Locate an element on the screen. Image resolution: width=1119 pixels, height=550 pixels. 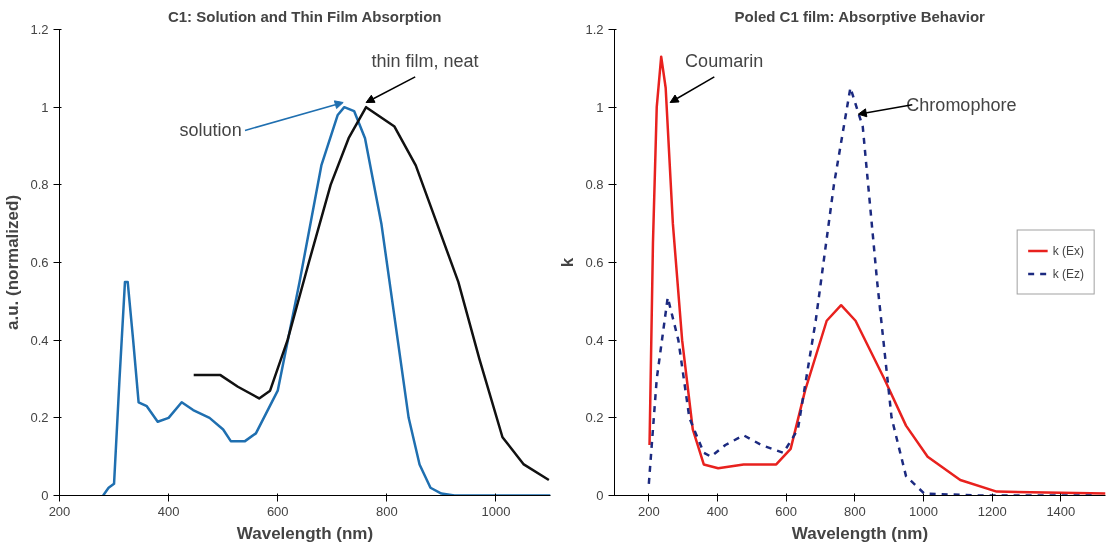
y-axis-title: k is located at coordinates (568, 262).